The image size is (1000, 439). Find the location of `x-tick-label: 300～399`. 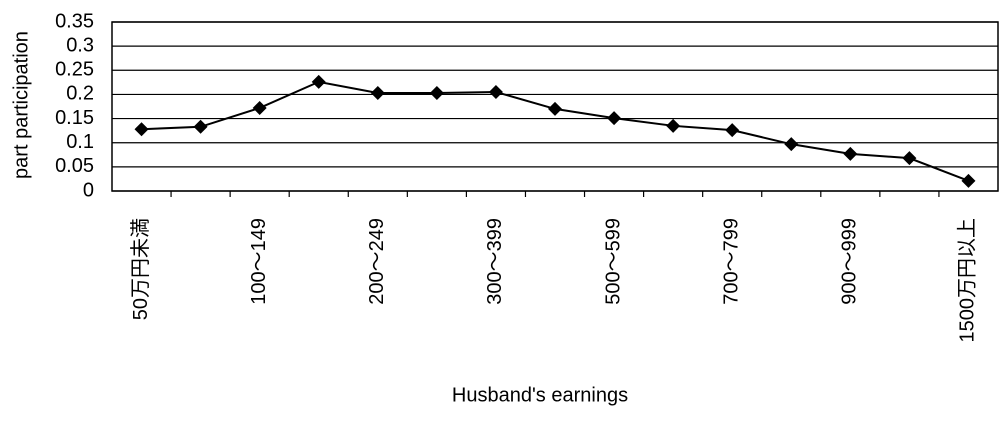

x-tick-label: 300～399 is located at coordinates (495, 261).